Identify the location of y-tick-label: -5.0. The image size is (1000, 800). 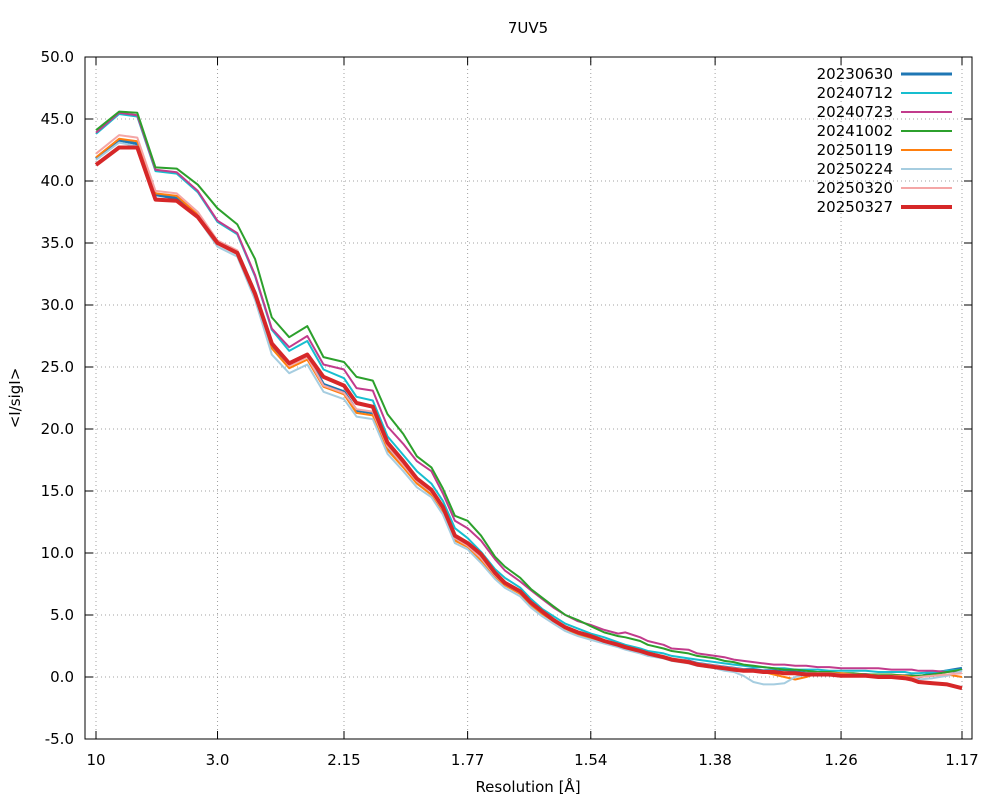
(59, 739).